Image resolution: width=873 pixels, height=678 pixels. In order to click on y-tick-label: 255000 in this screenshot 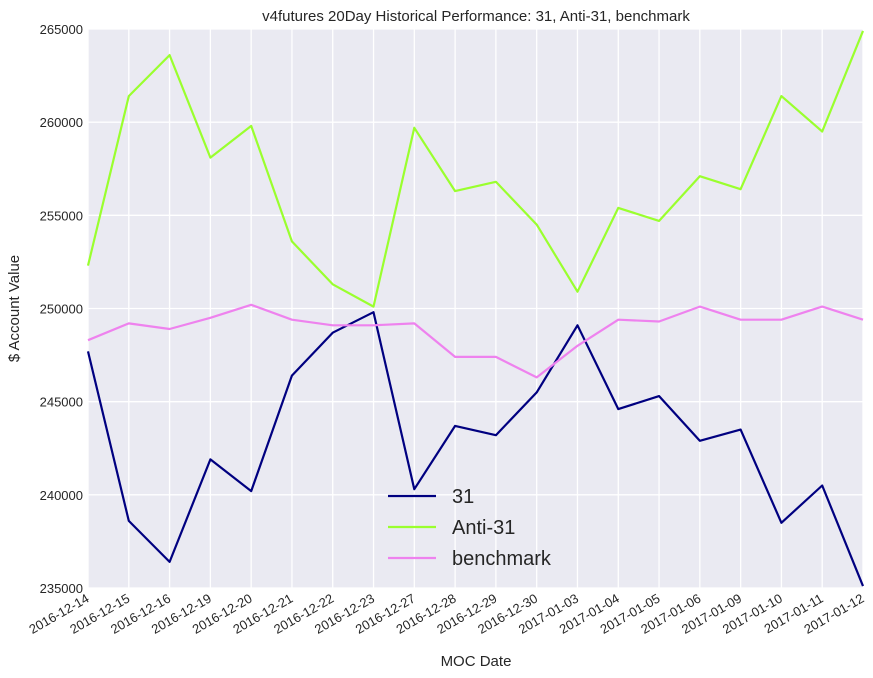, I will do `click(61, 215)`.